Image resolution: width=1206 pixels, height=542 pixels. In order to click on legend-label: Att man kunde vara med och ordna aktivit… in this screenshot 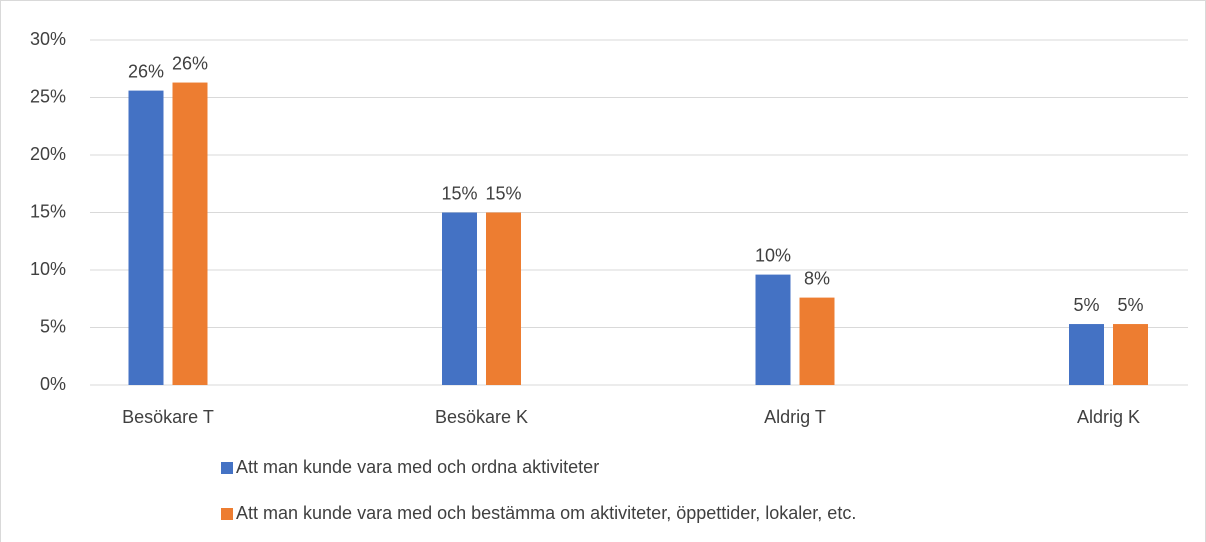, I will do `click(417, 467)`.